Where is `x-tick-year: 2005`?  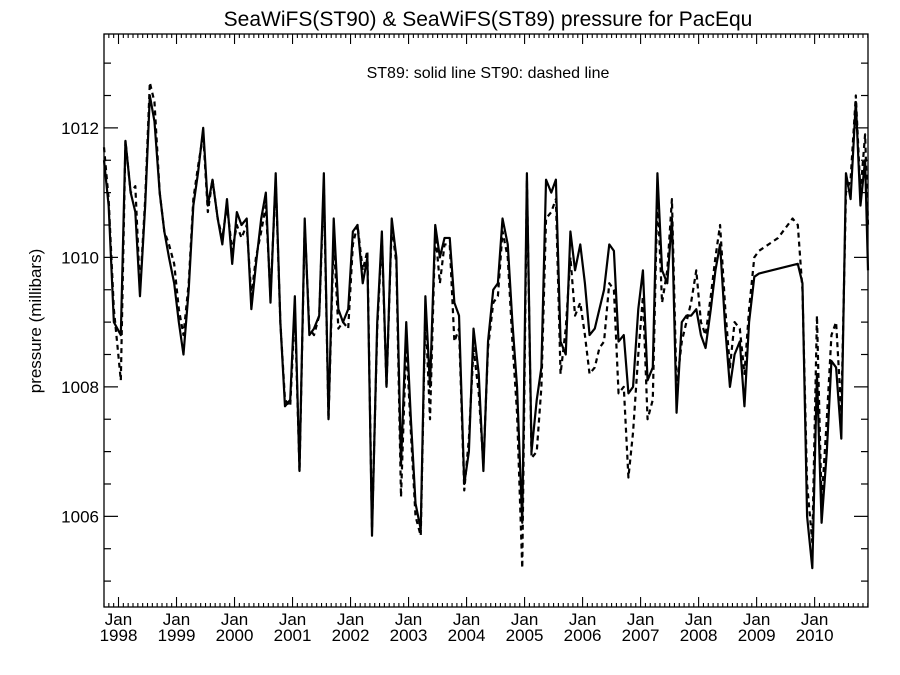 x-tick-year: 2005 is located at coordinates (525, 635).